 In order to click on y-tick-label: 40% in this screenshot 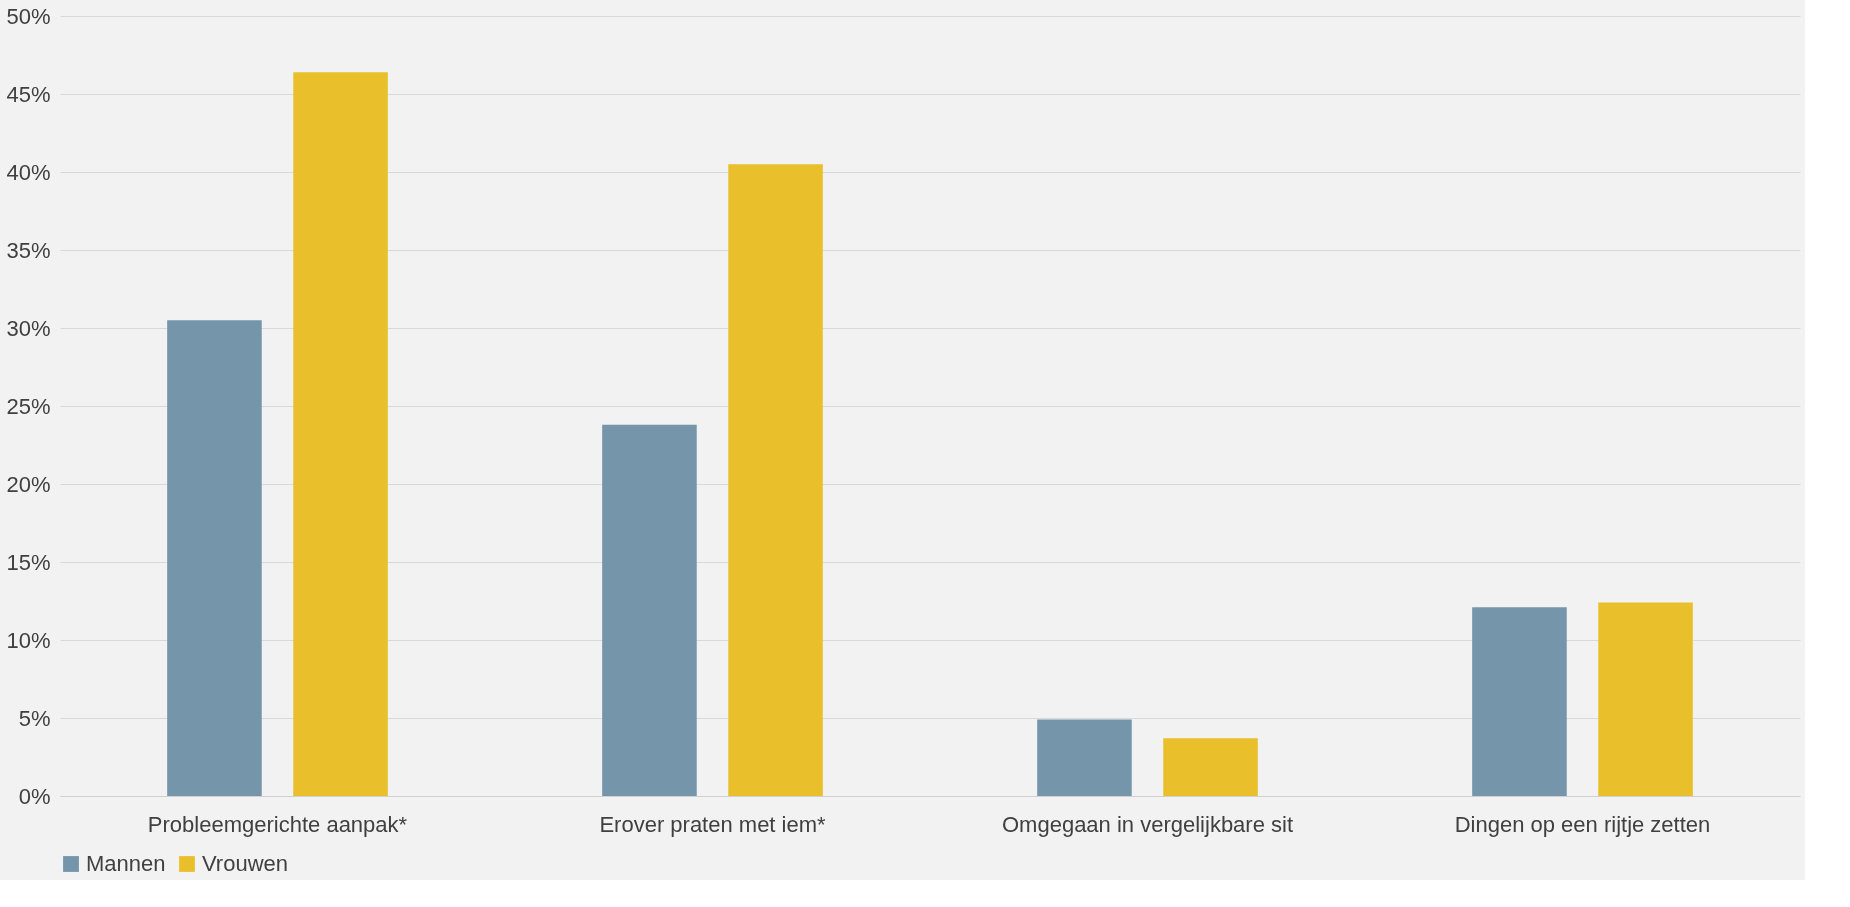, I will do `click(28, 172)`.